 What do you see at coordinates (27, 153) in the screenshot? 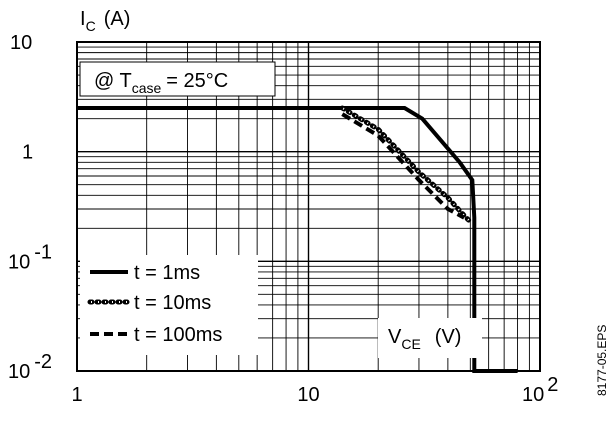
I see `y-tick-label: 1` at bounding box center [27, 153].